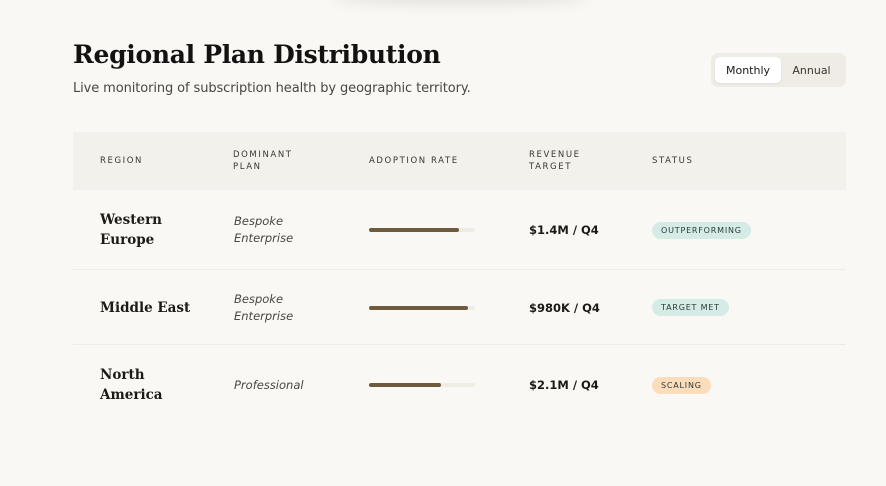  I want to click on region-name: North America, so click(131, 385).